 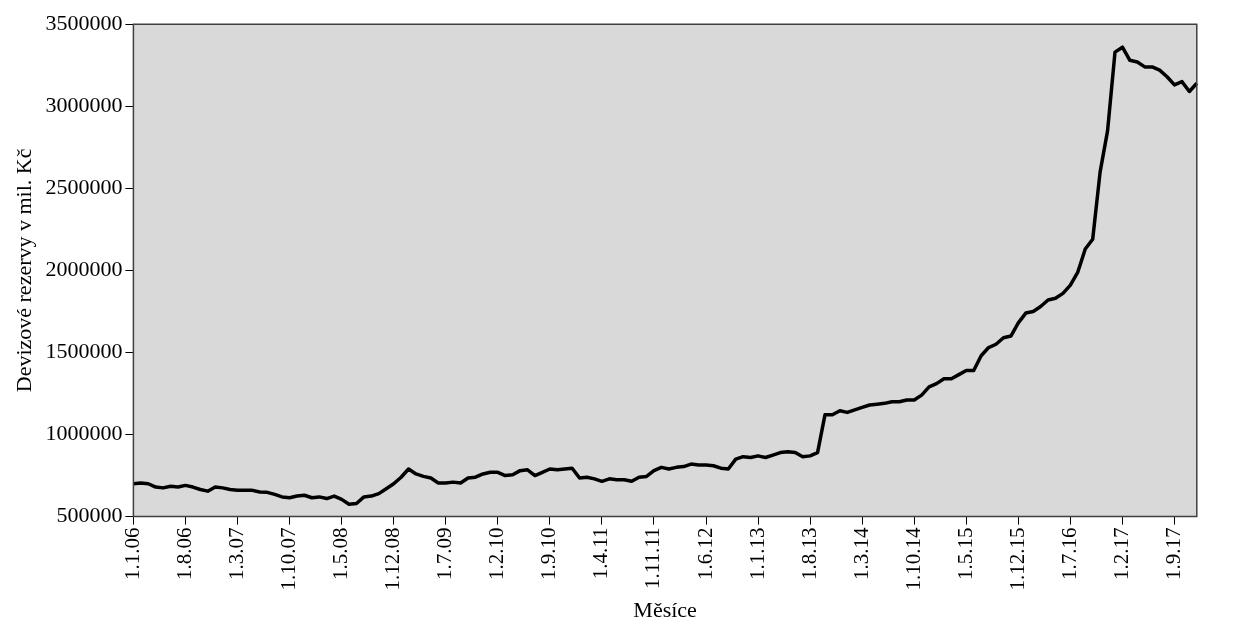 What do you see at coordinates (1173, 554) in the screenshot?
I see `x-tick-label: 1.9.17` at bounding box center [1173, 554].